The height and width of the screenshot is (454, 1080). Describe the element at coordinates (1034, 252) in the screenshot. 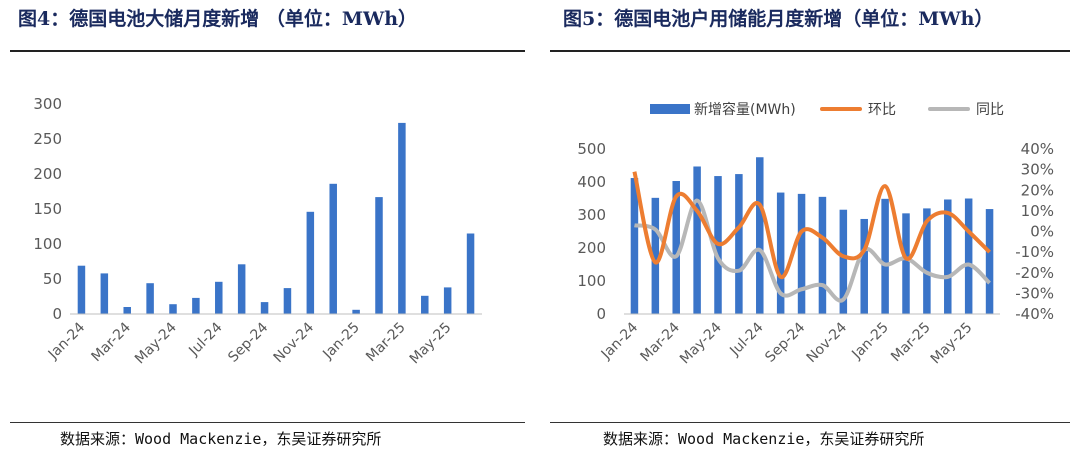

I see `y-right-tick-label: -10%` at that location.